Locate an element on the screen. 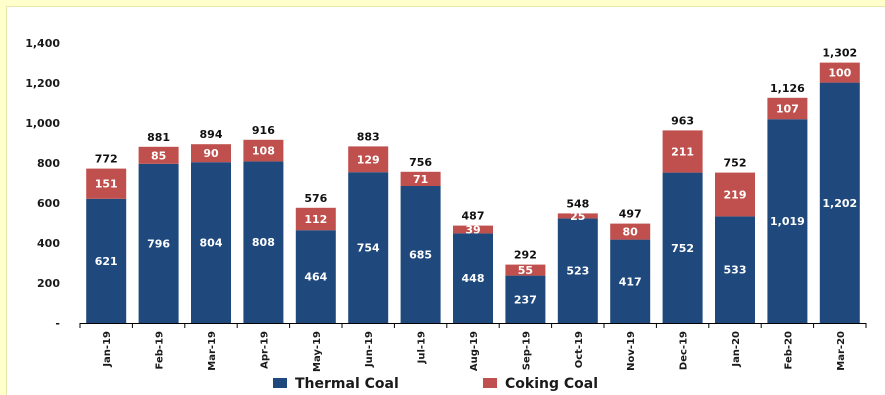 Image resolution: width=885 pixels, height=395 pixels. data-label-thermal: 808 is located at coordinates (263, 242).